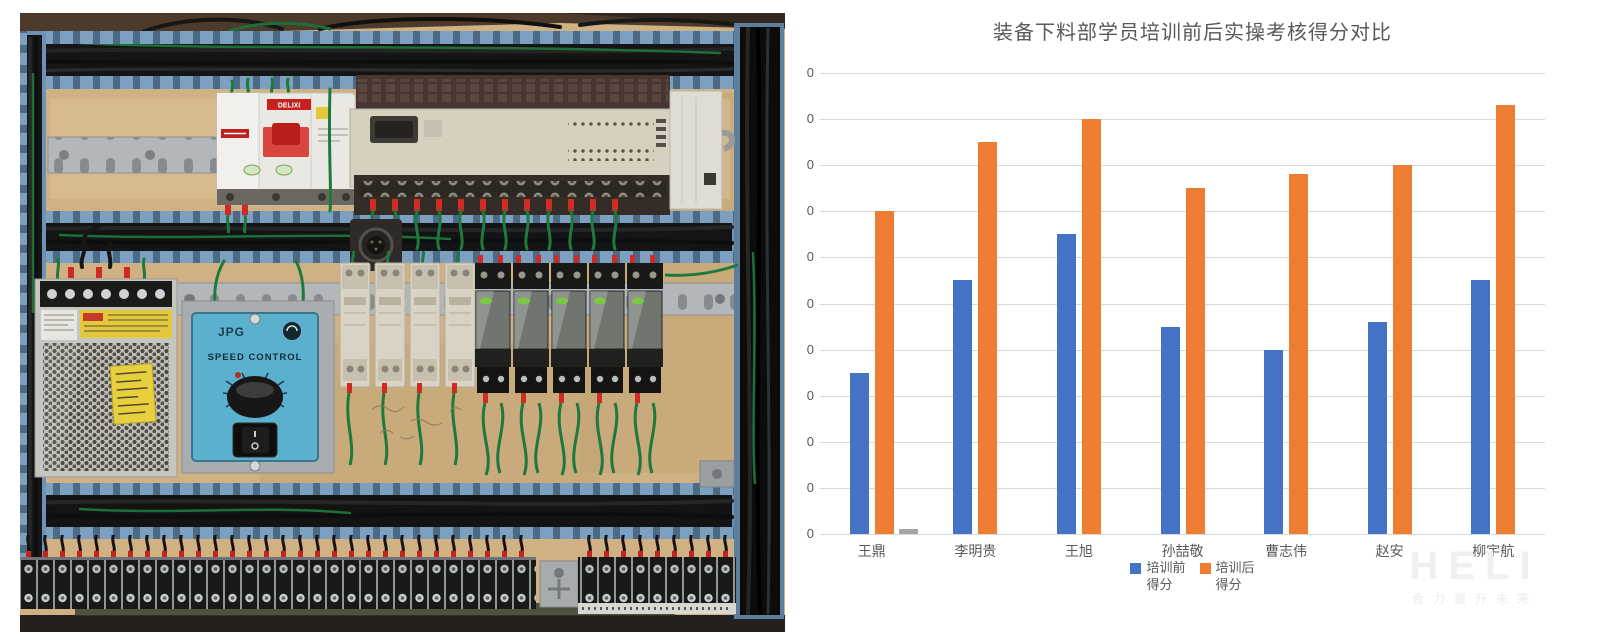 This screenshot has height=640, width=1600. What do you see at coordinates (859, 453) in the screenshot?
I see `bar-培训前得分-王鼎` at bounding box center [859, 453].